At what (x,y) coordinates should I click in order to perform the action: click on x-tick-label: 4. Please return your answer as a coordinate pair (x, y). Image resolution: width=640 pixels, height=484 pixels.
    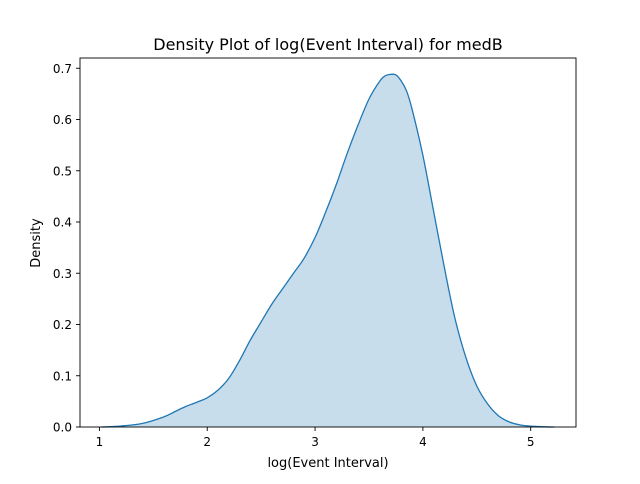
    Looking at the image, I should click on (423, 442).